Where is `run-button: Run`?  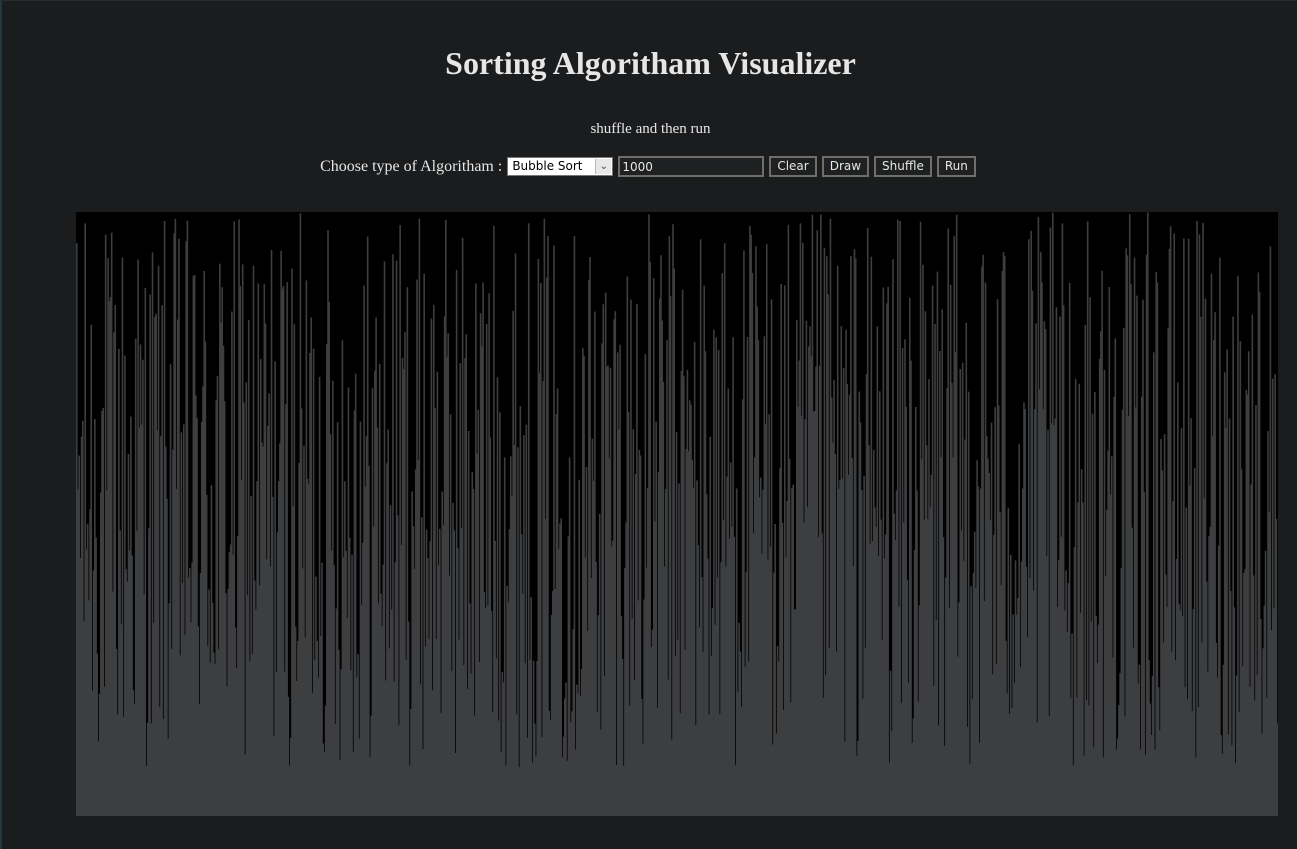
run-button: Run is located at coordinates (956, 166).